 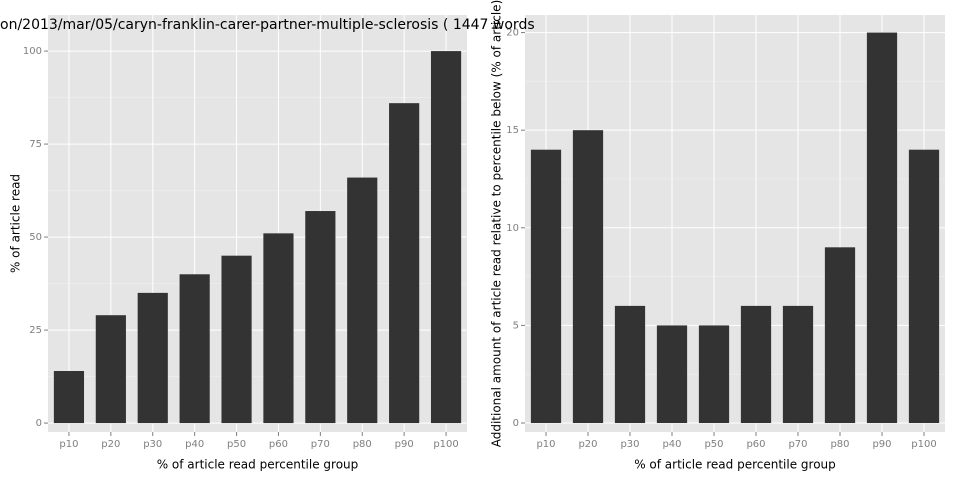 I want to click on y-tick-label: 25, so click(x=35, y=330).